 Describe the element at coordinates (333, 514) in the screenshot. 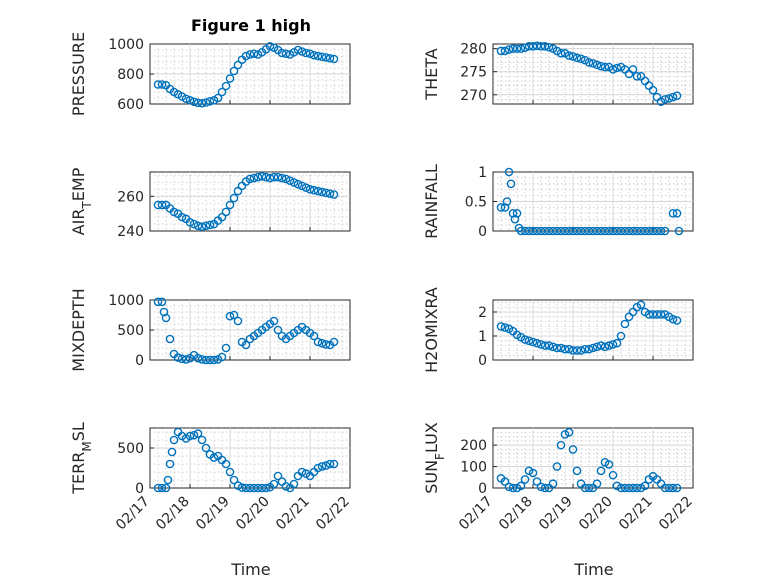

I see `x-tick-label: 02/22` at that location.